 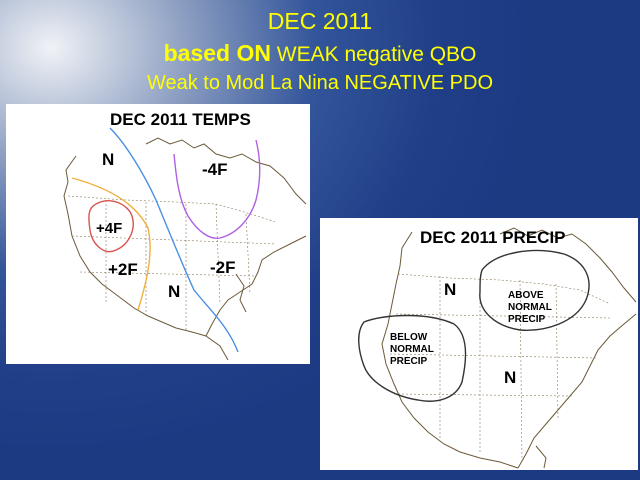 I want to click on below-line3: PRECIP, so click(x=409, y=361).